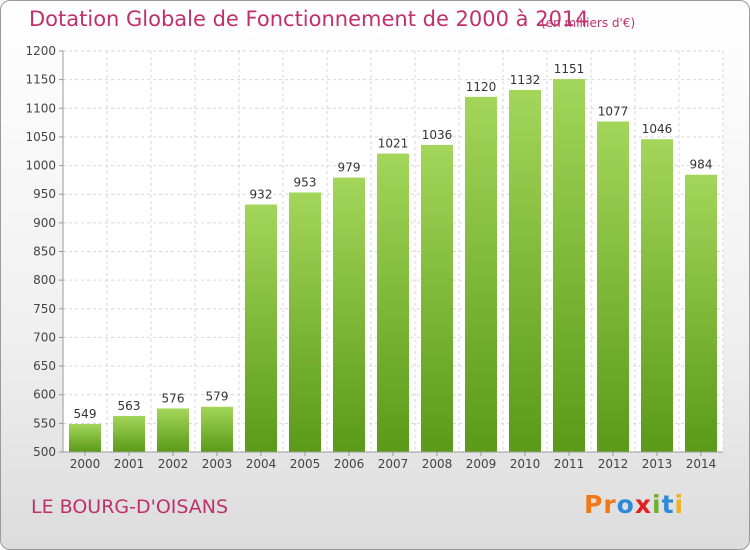  I want to click on x-tick-label: 2013, so click(657, 464).